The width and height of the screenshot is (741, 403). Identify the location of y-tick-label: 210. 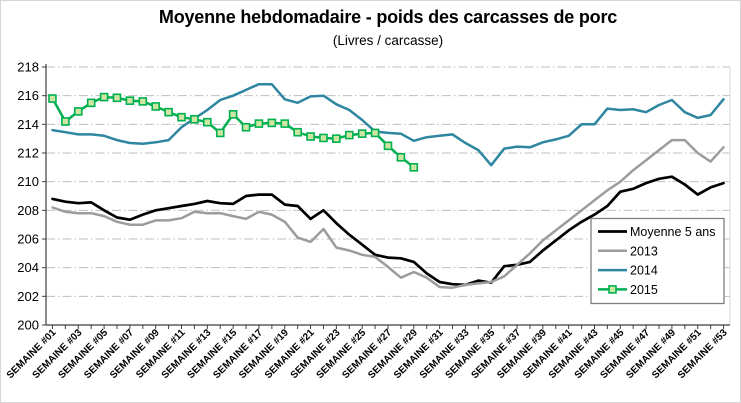
(28, 181).